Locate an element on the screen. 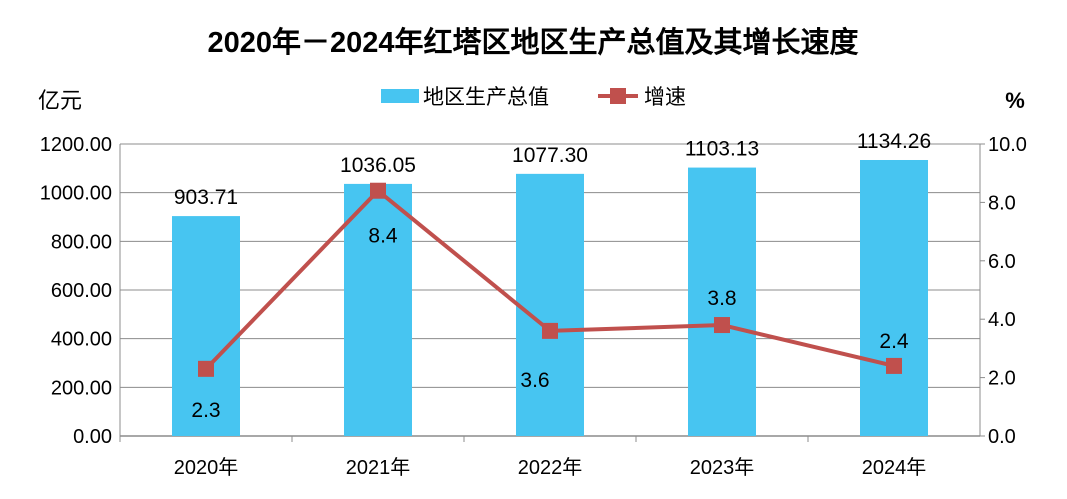 The image size is (1067, 499). line-data-label: 3.8 is located at coordinates (721, 298).